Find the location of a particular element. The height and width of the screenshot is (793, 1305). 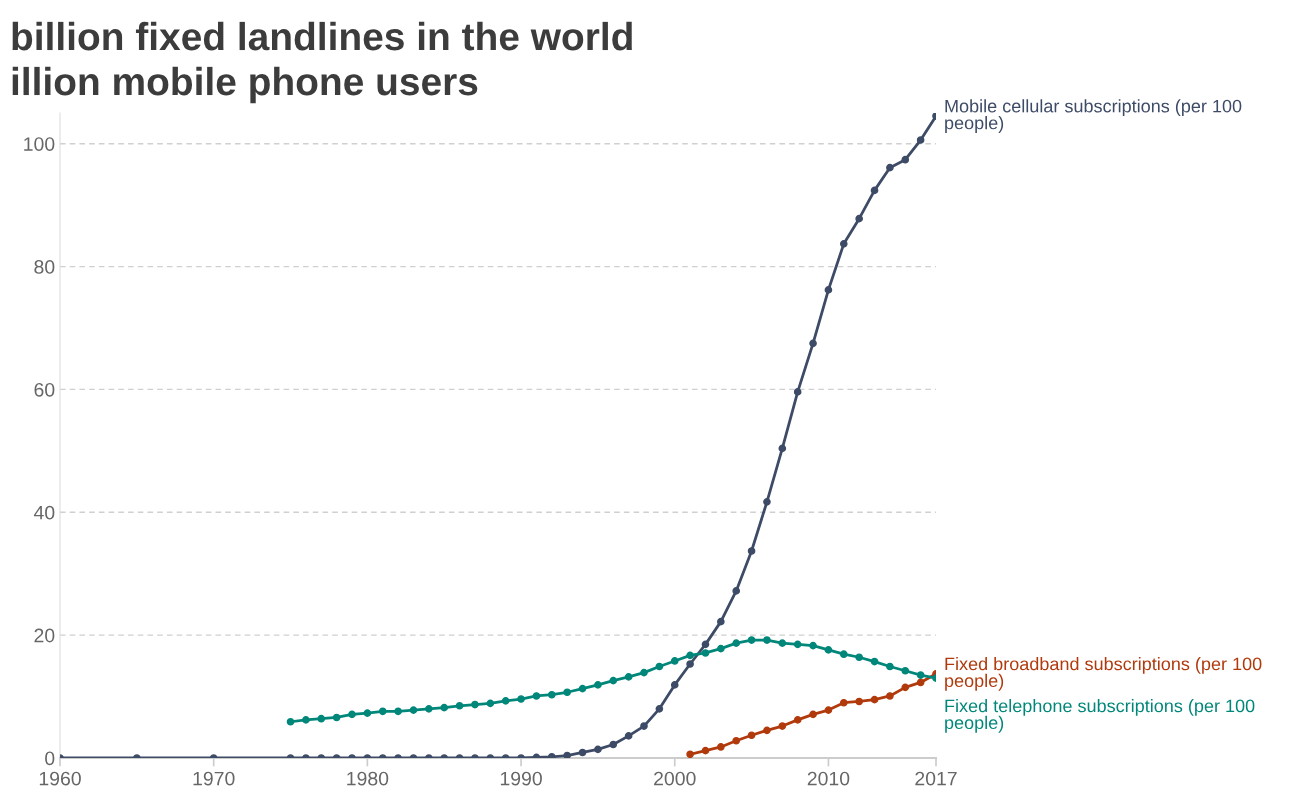

x-tick-label: 1970 is located at coordinates (214, 778).